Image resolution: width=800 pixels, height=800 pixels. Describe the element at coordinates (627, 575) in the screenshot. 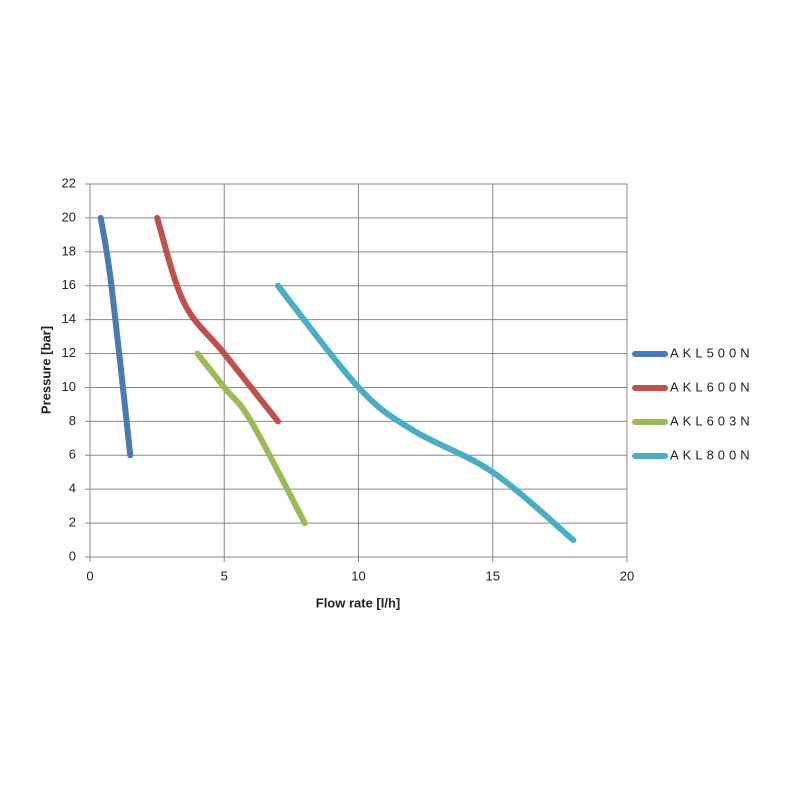

I see `x-tick-label: 20` at that location.